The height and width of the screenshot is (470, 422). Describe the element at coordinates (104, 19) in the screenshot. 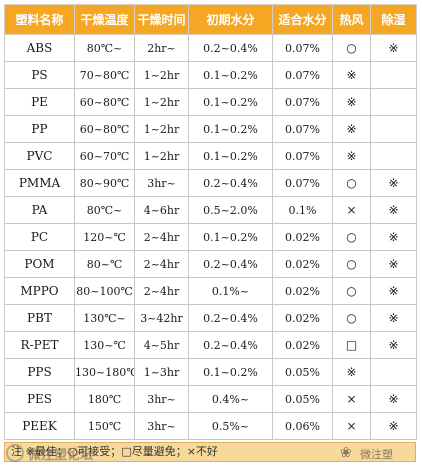

I see `header-drying-temperature: 干燥温度` at that location.